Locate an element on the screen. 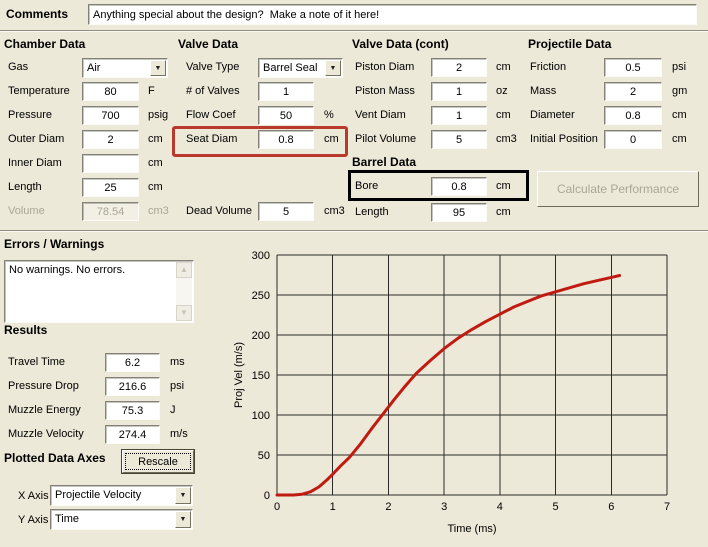 The width and height of the screenshot is (708, 547). barrel-length-row: Length cm is located at coordinates (450, 213).